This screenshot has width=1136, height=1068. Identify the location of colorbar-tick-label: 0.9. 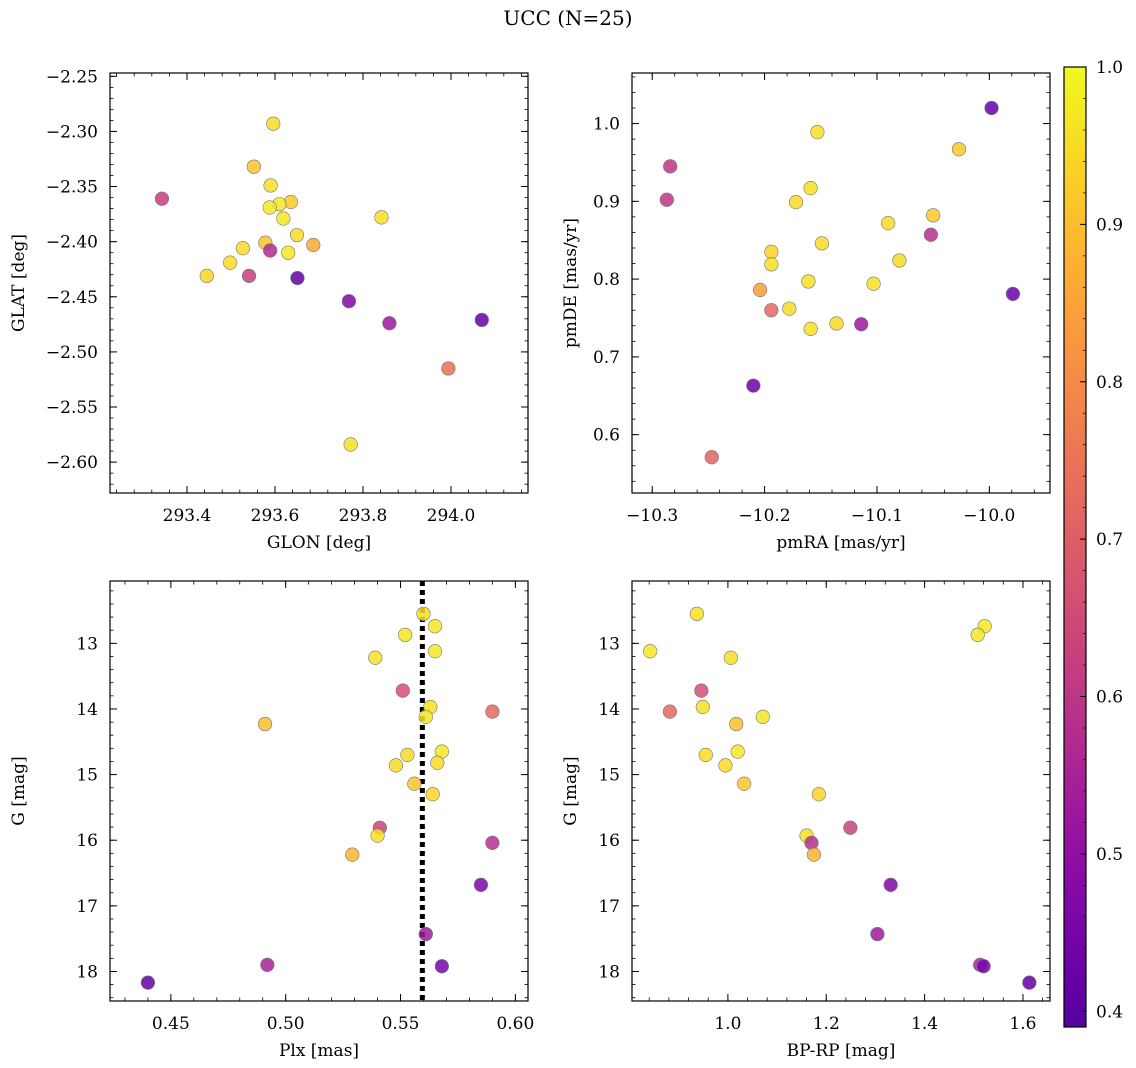
(1109, 225).